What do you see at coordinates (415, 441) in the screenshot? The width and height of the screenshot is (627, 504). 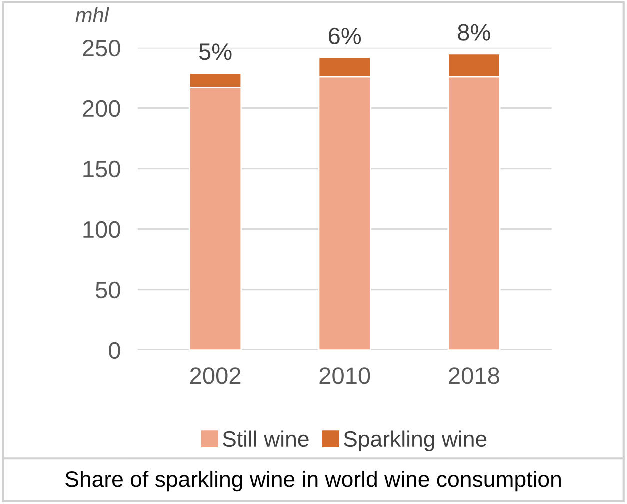 I see `legend-label: Sparkling wine` at bounding box center [415, 441].